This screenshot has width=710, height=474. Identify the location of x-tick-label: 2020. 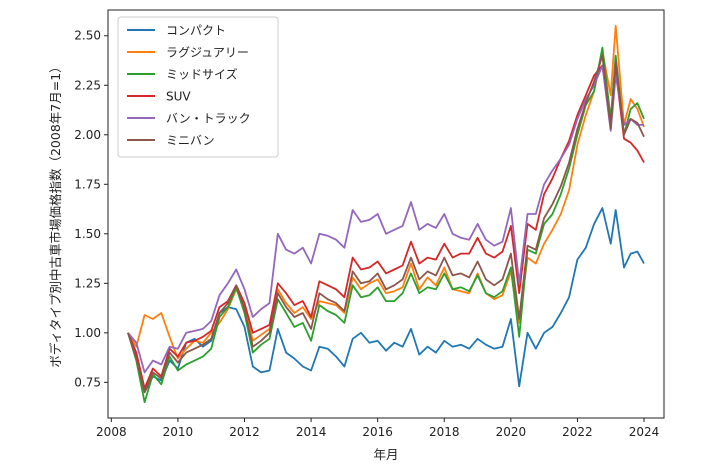
(511, 432).